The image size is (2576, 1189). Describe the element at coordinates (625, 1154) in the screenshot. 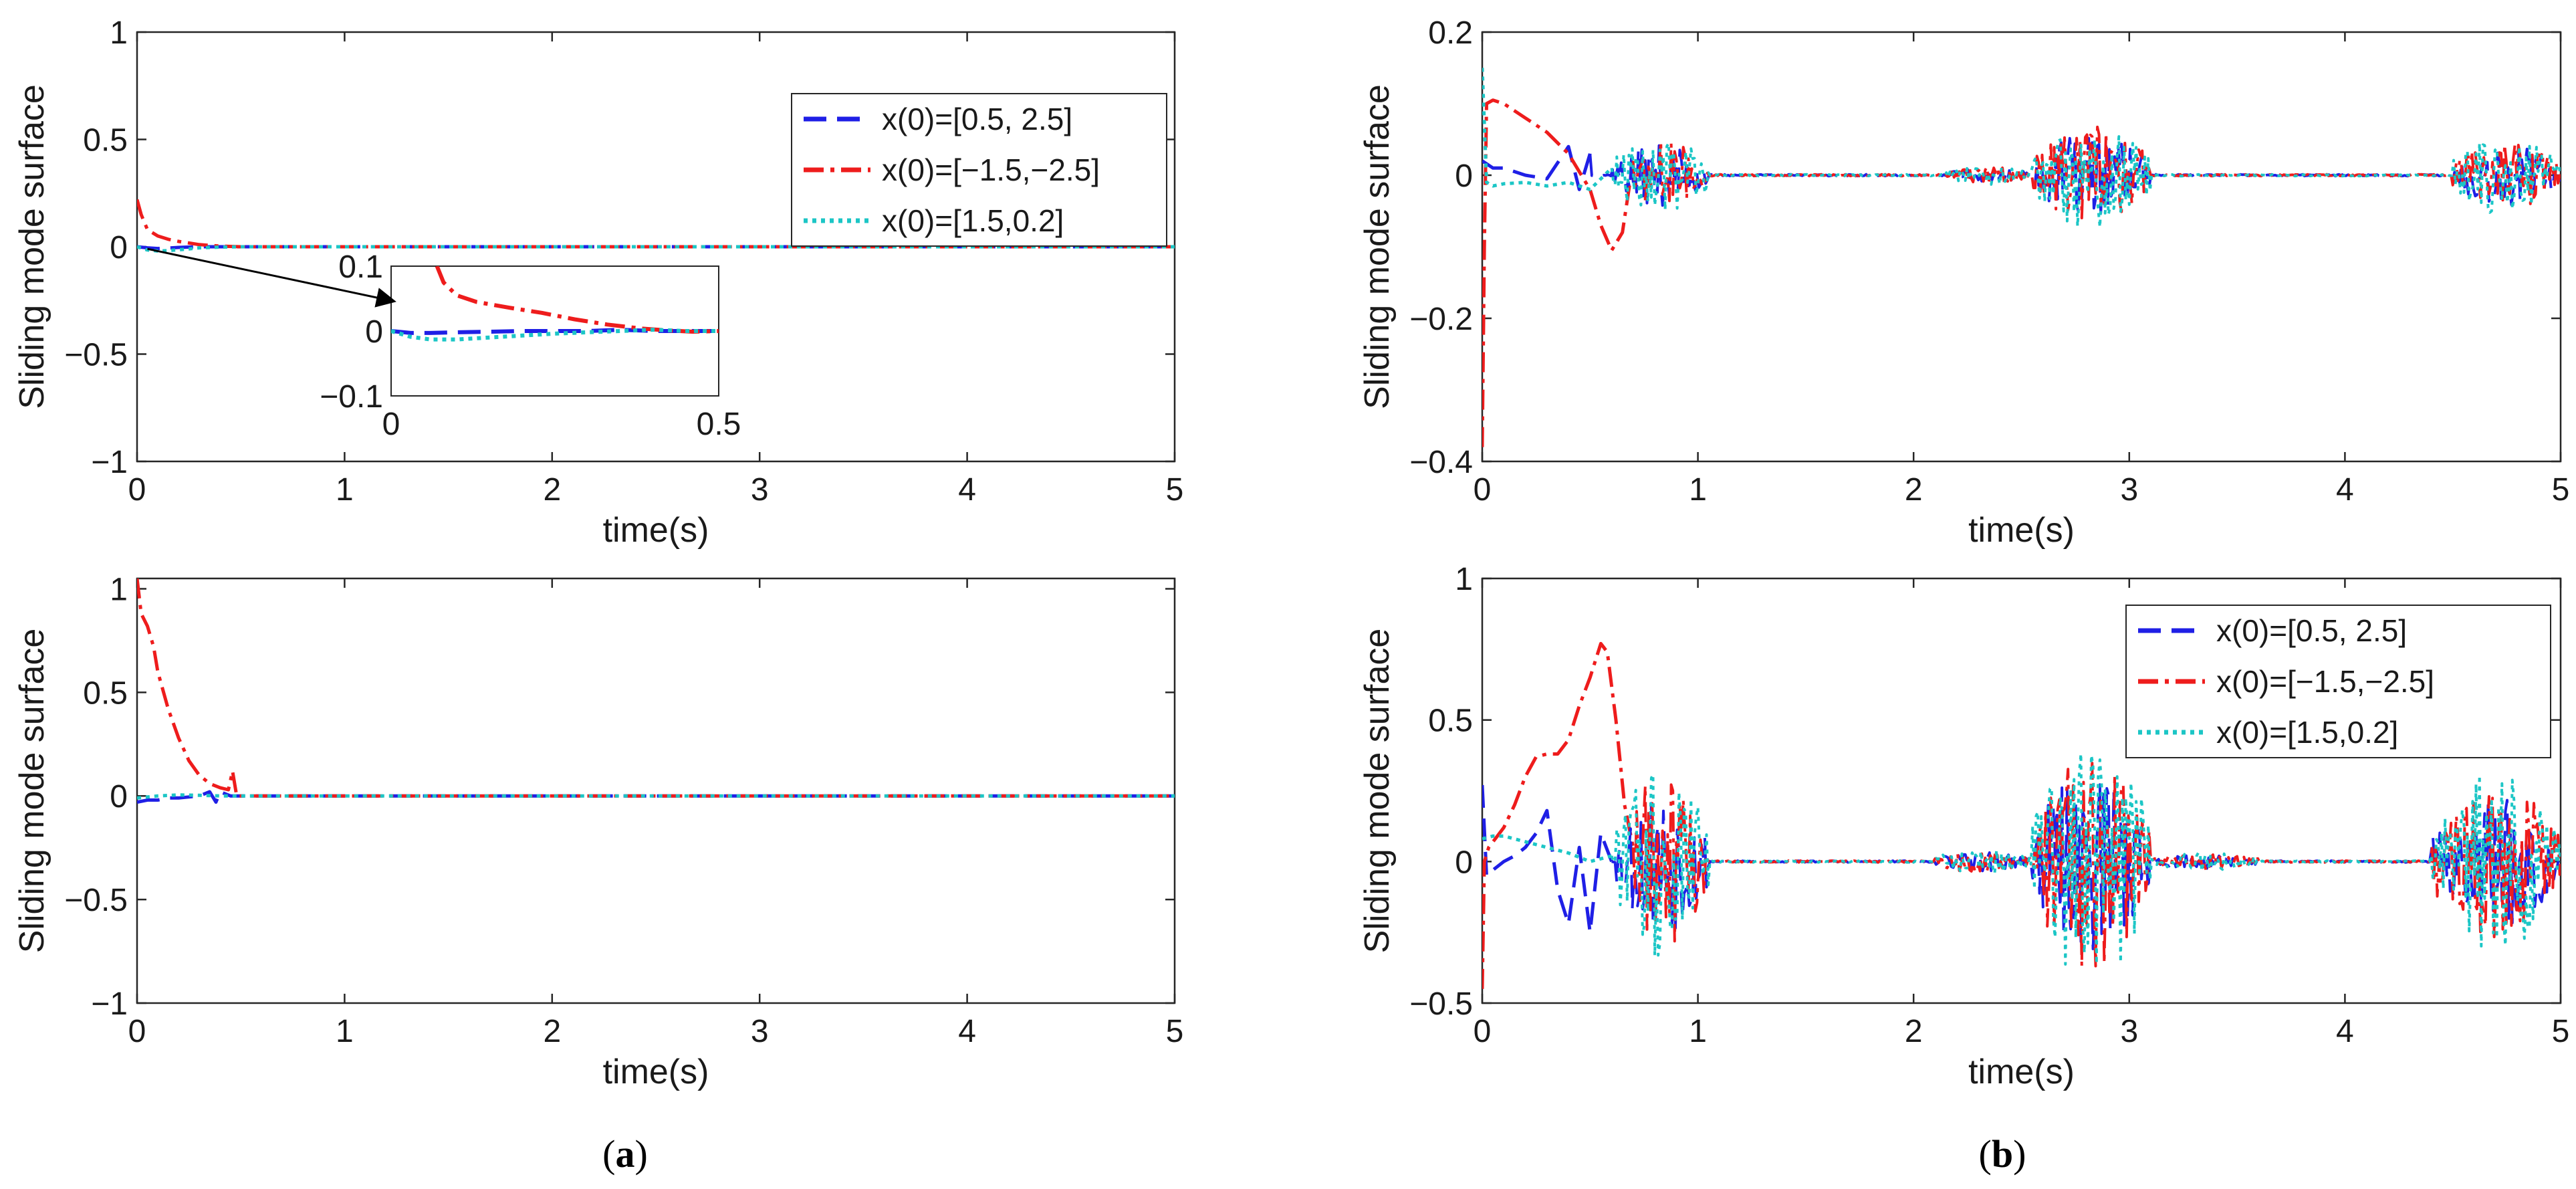

I see `caption-a: (a)` at that location.